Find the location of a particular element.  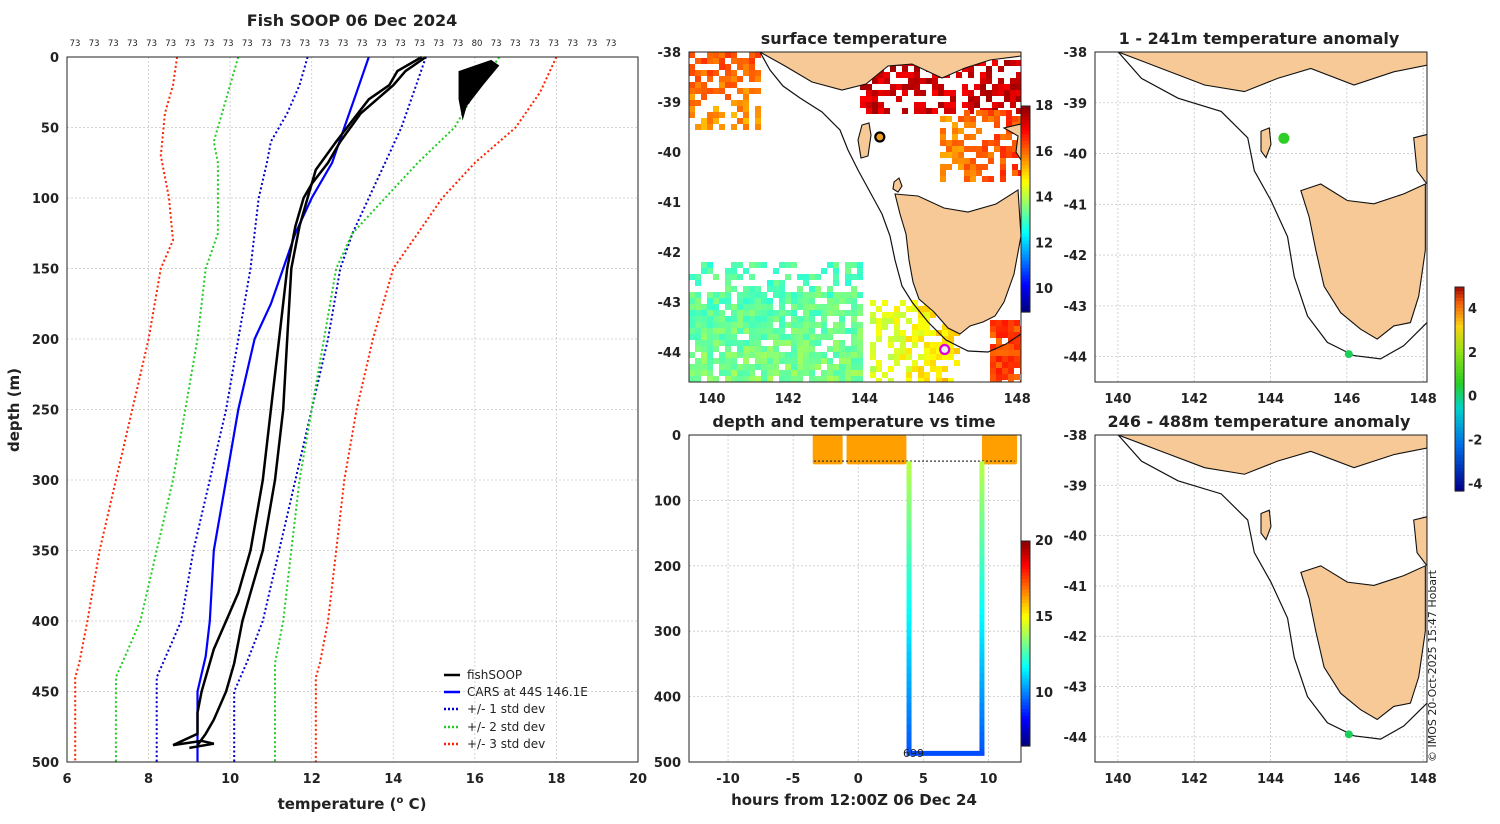

mainland-shape is located at coordinates (1272, 455).